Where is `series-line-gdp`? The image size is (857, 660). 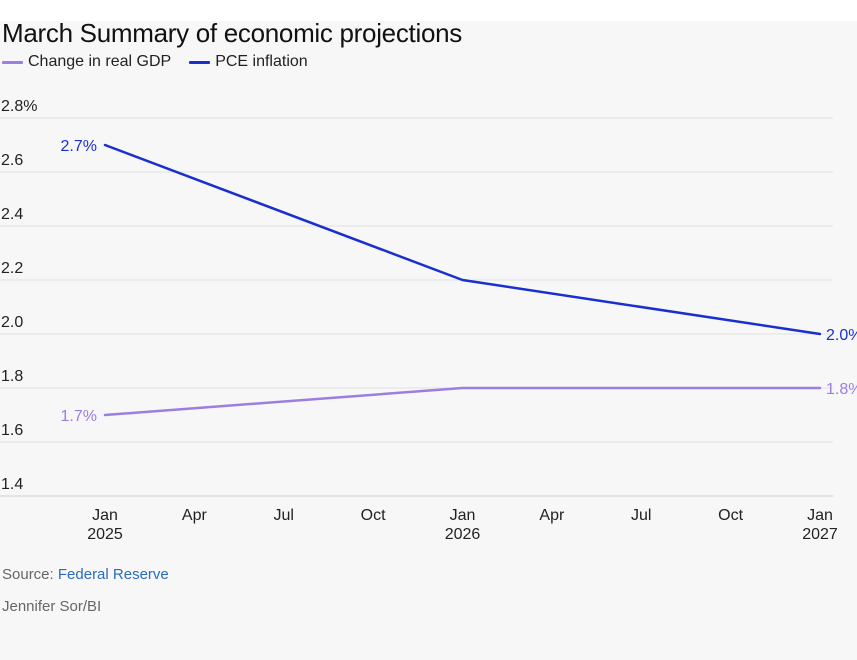 series-line-gdp is located at coordinates (462, 401).